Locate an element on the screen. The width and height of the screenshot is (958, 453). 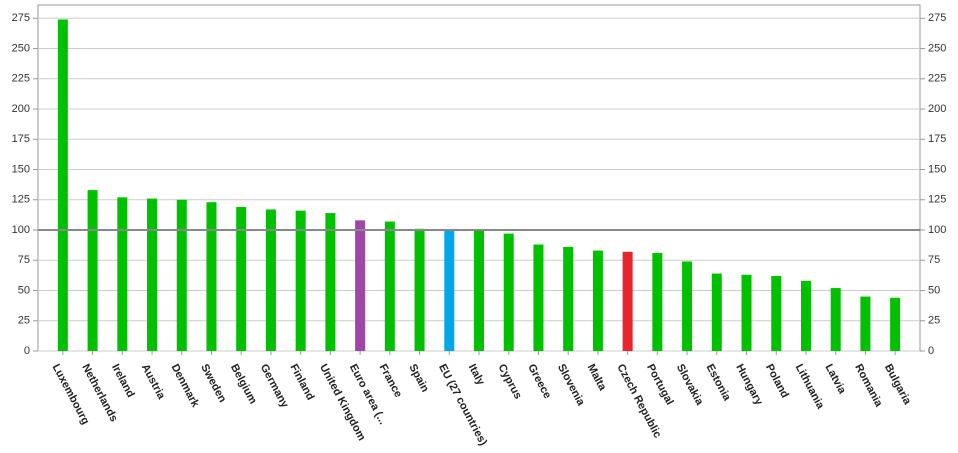
y-tick-label: 25 is located at coordinates (24, 321).